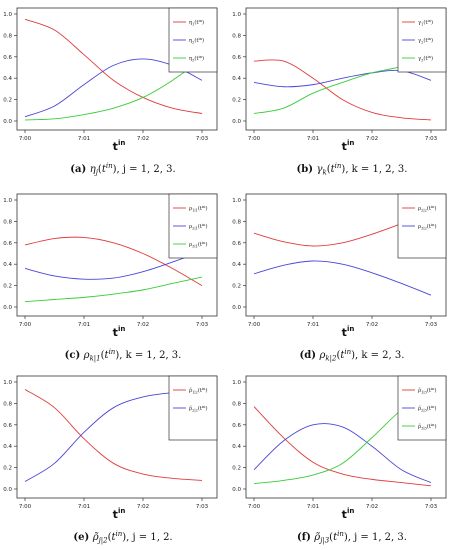 This screenshot has height=550, width=453. What do you see at coordinates (196, 40) in the screenshot?
I see `legend-label: η2(tin)` at bounding box center [196, 40].